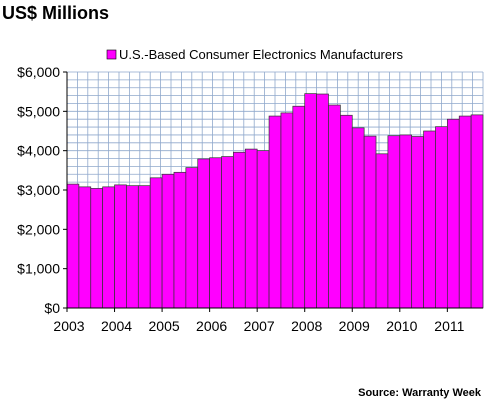  What do you see at coordinates (52, 308) in the screenshot?
I see `y-tick-label: $0` at bounding box center [52, 308].